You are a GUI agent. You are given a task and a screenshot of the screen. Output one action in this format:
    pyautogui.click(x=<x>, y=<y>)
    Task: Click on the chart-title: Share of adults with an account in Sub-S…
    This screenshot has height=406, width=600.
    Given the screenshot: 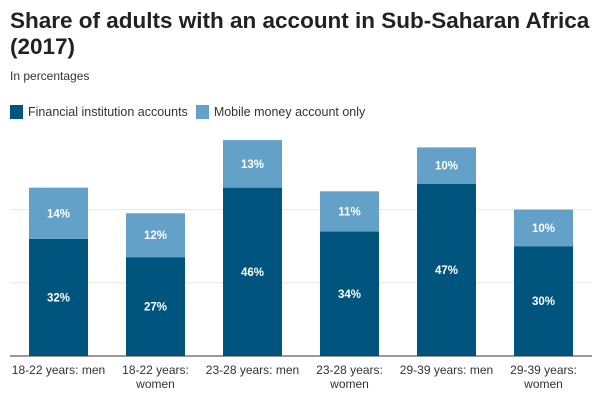 What is the action you would take?
    pyautogui.click(x=300, y=33)
    